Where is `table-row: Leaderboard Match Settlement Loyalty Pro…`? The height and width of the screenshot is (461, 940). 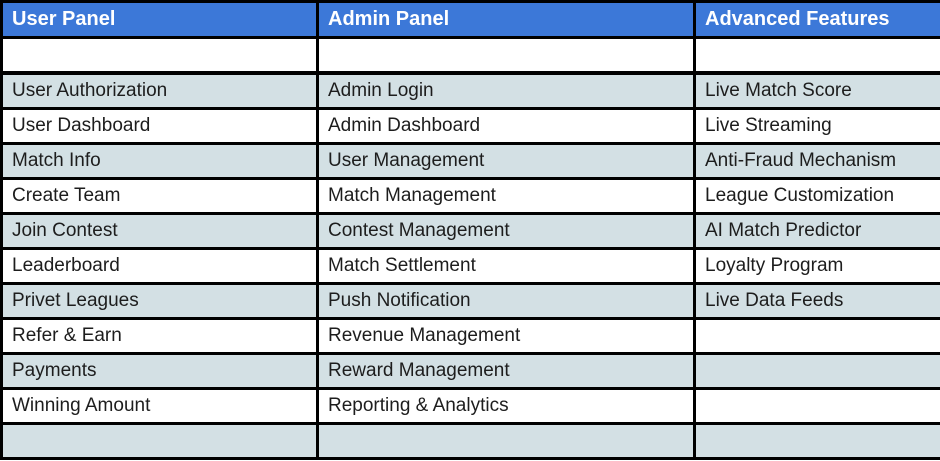
table-row: Leaderboard Match Settlement Loyalty Pro… is located at coordinates (470, 266).